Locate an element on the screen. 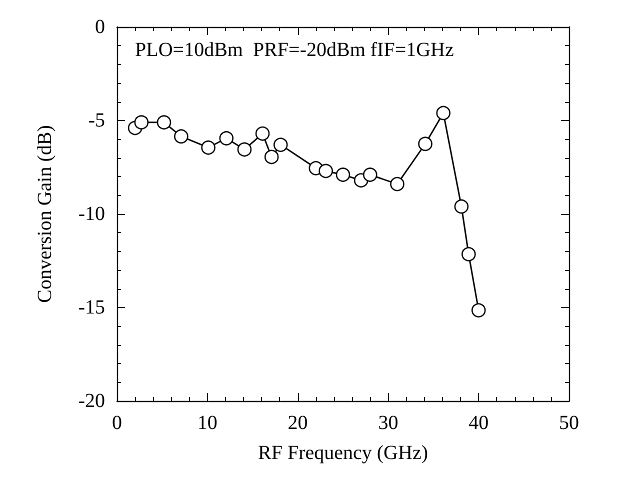 The width and height of the screenshot is (621, 485). x-axis-title: RF Frequency (GHz) is located at coordinates (343, 453).